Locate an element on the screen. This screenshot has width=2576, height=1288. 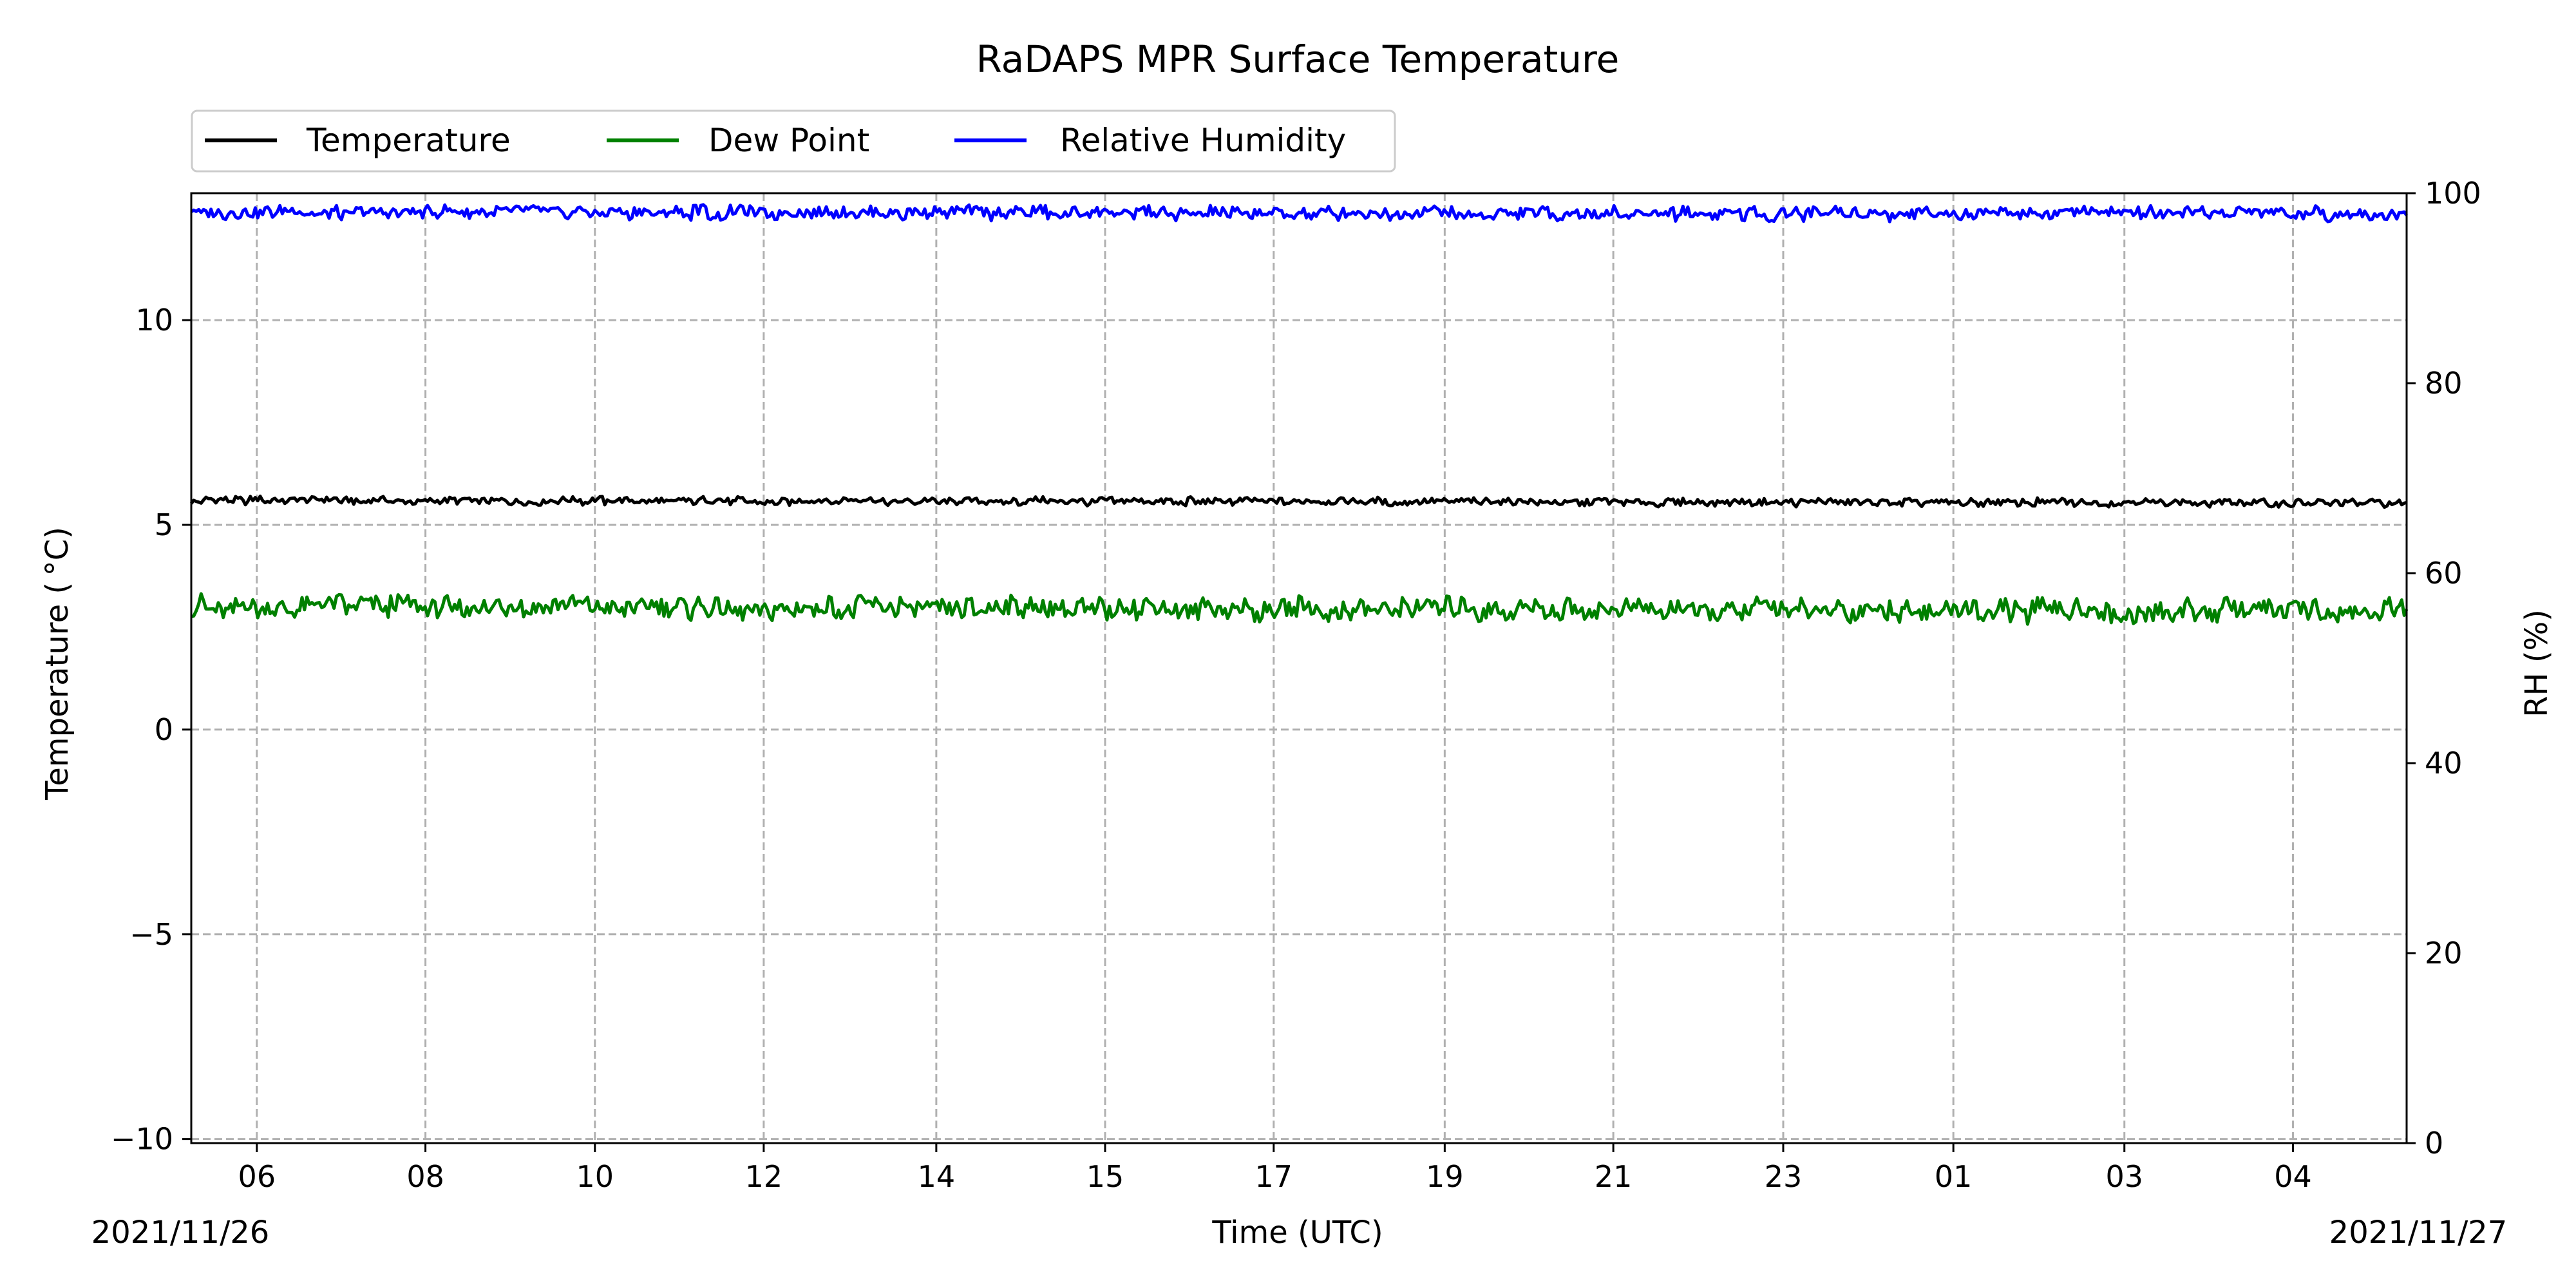
y-tick-label: 5 is located at coordinates (164, 524).